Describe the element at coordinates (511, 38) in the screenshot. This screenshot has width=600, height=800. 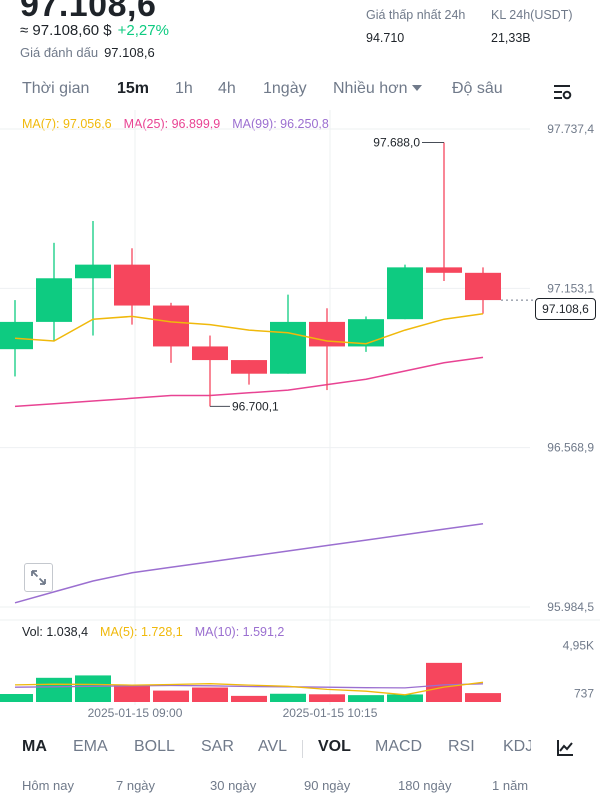
I see `vol-24h-value: 21,33B` at that location.